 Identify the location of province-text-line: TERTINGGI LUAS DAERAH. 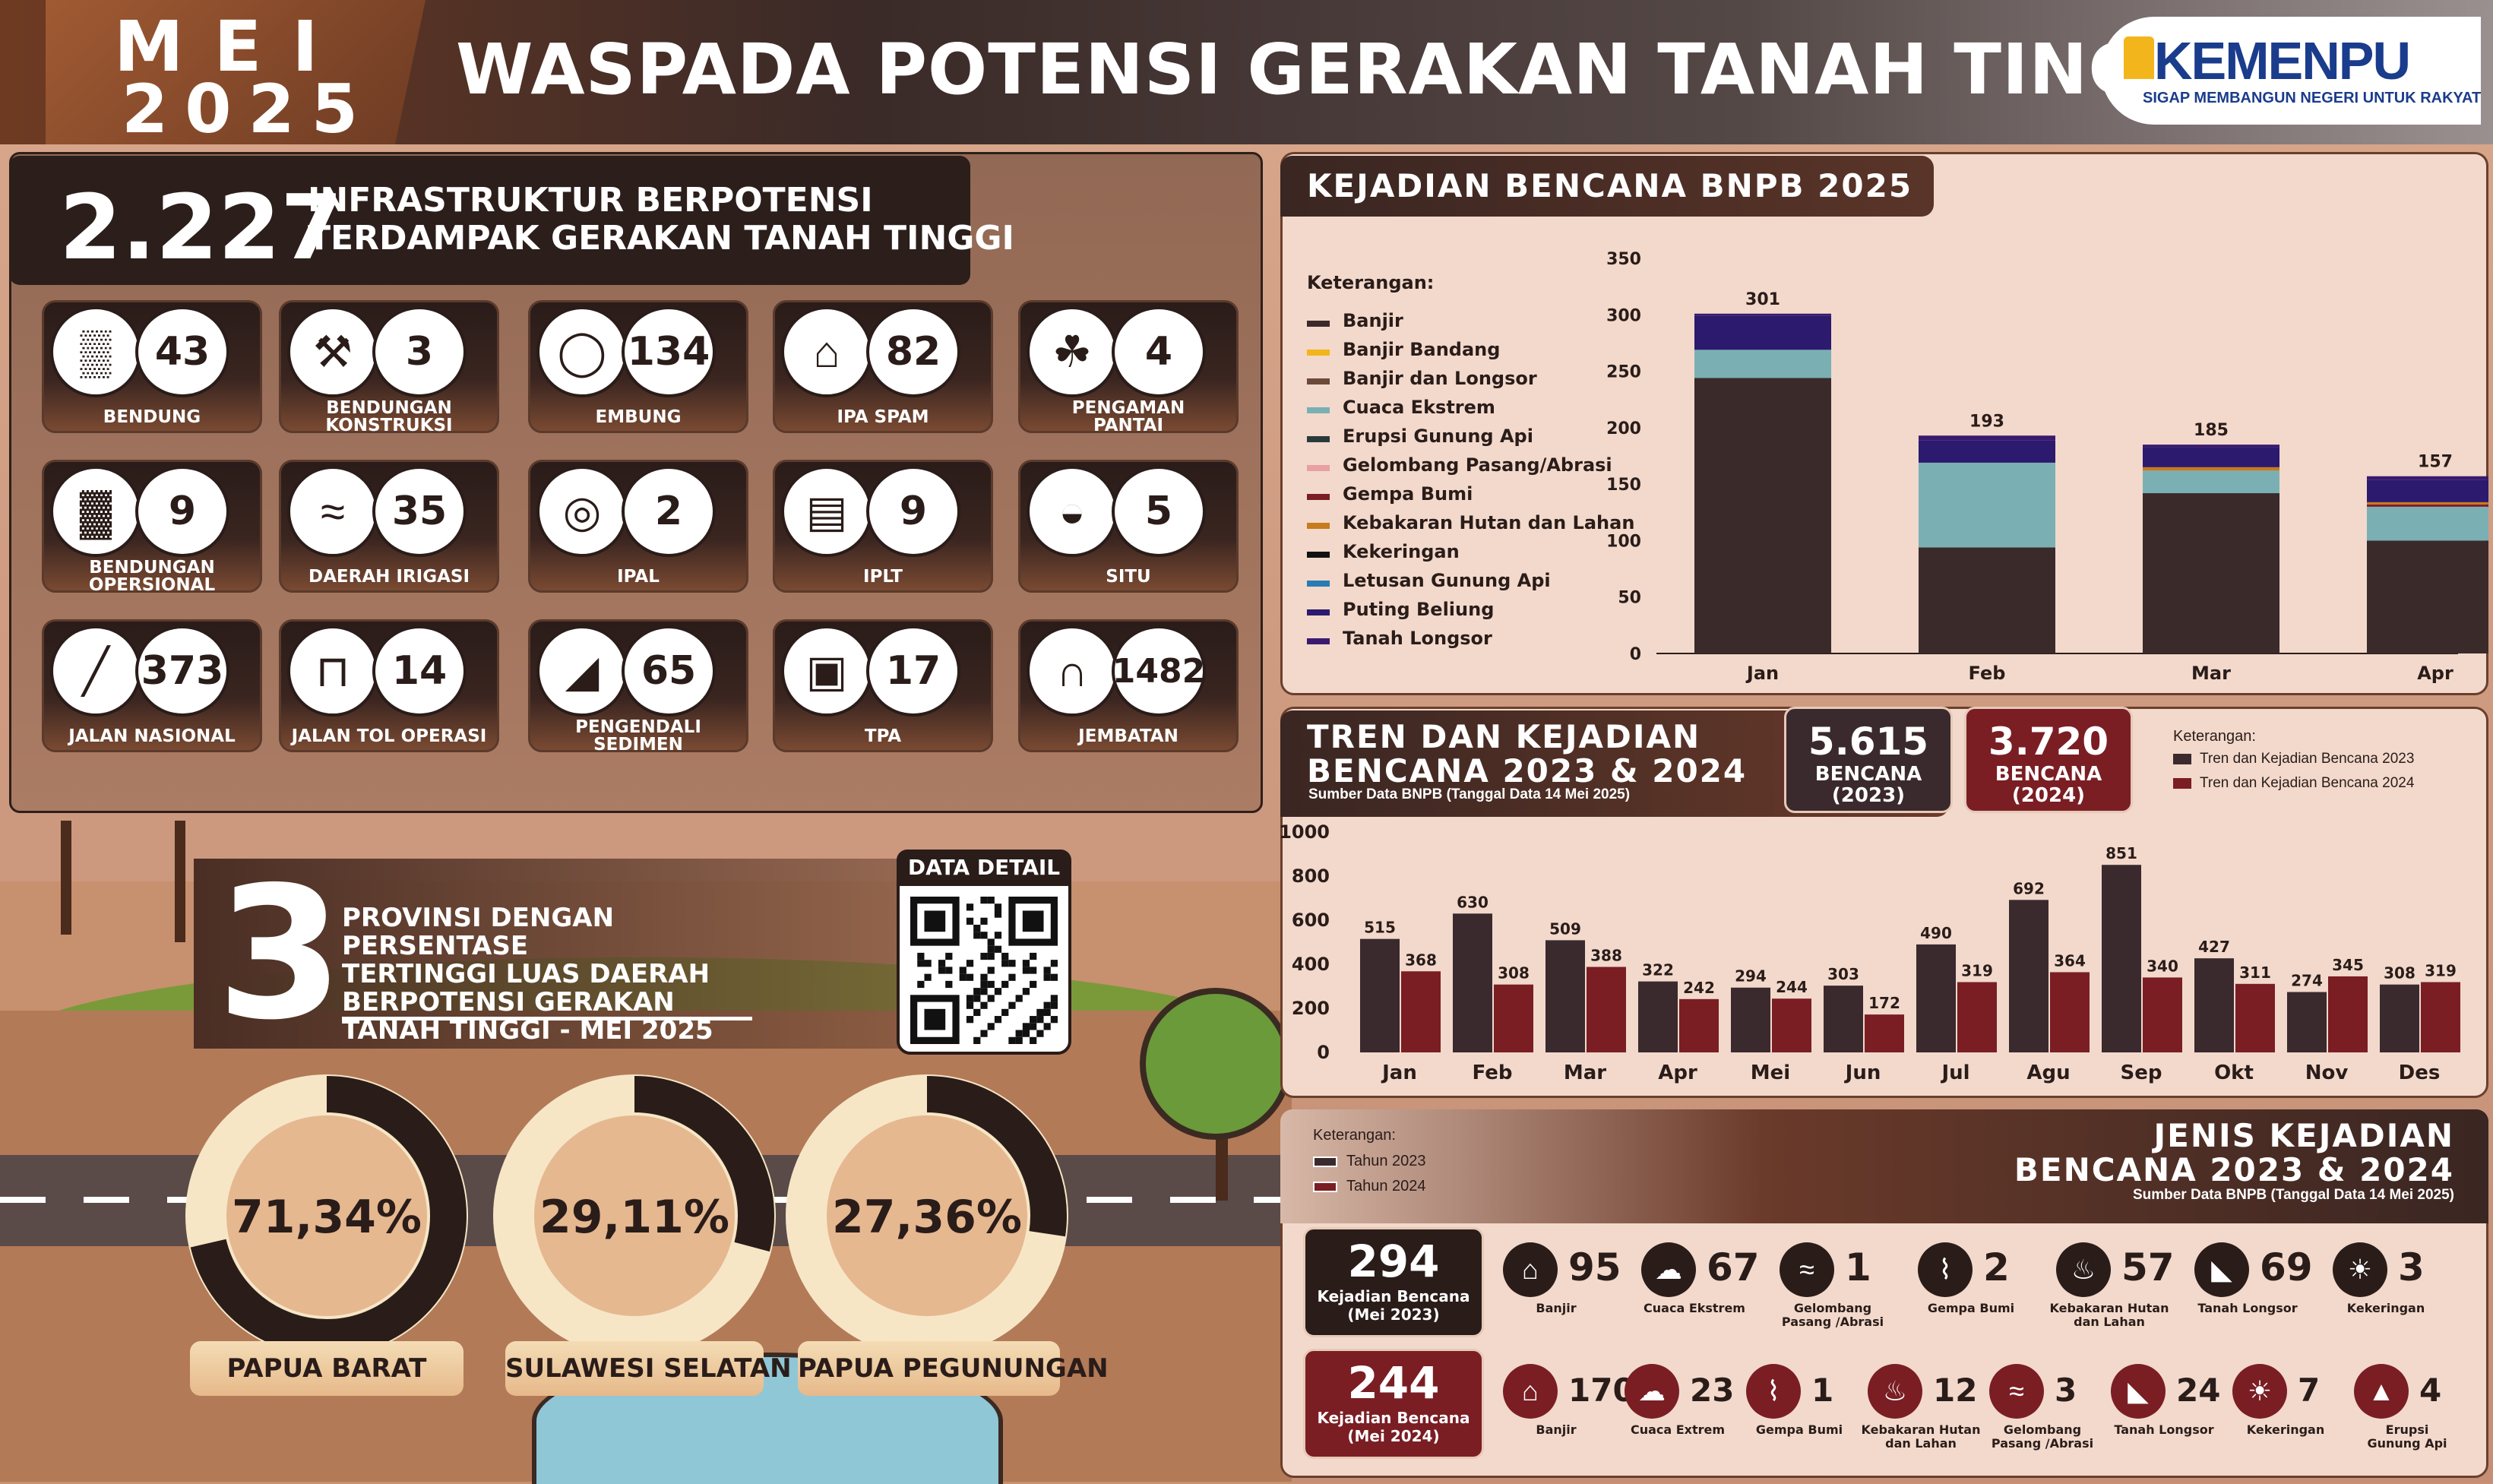
(526, 974).